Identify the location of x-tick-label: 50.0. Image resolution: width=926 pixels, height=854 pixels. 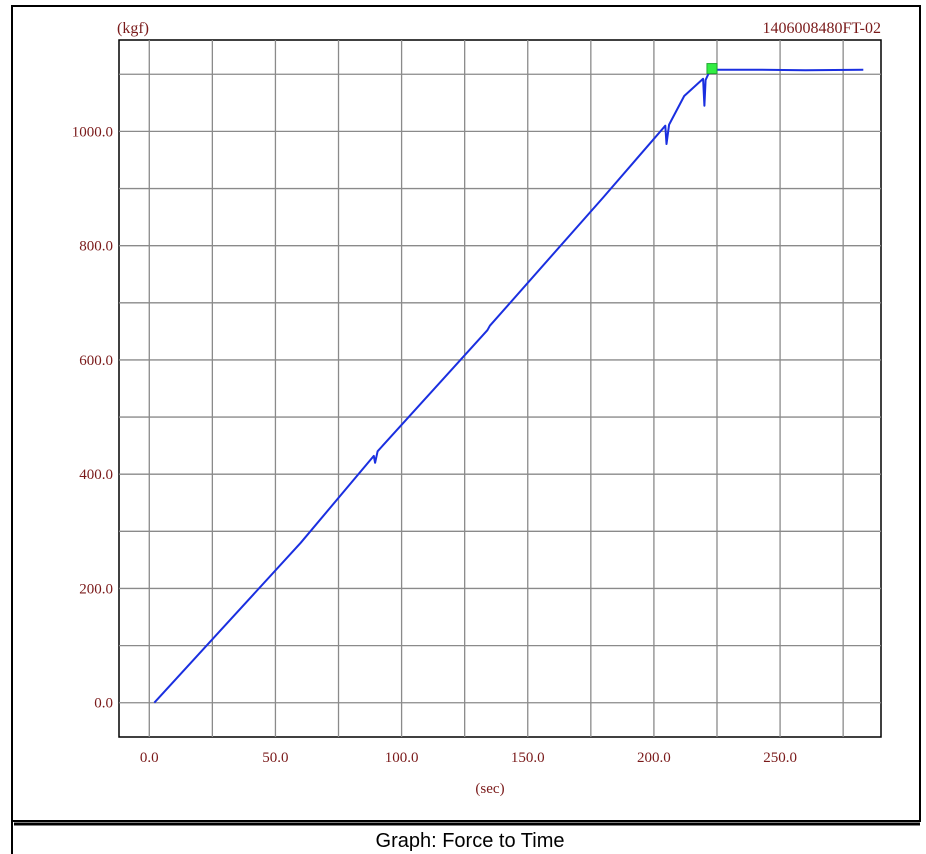
(275, 758).